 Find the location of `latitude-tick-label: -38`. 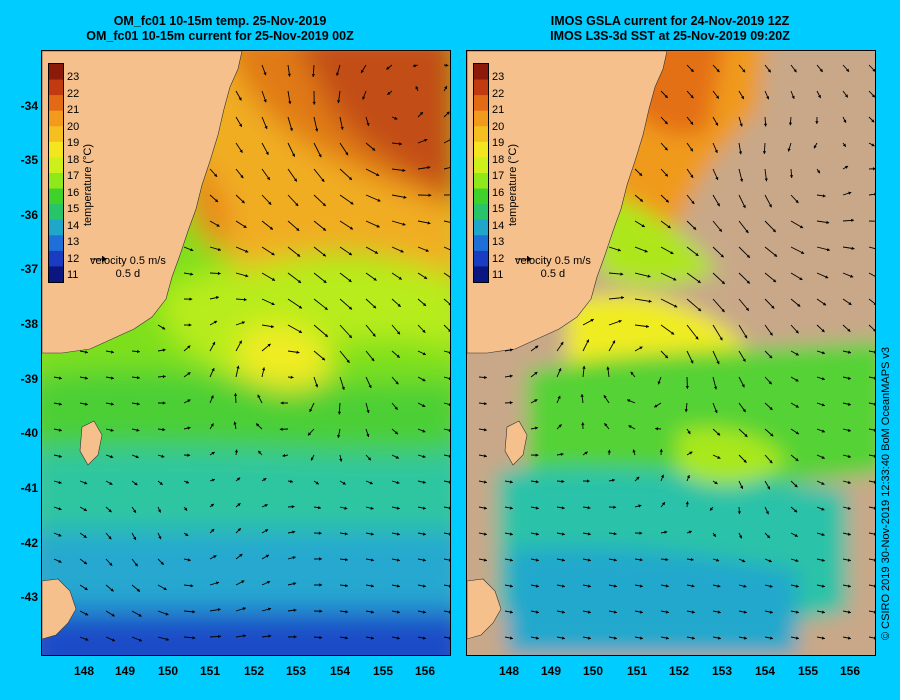

latitude-tick-label: -38 is located at coordinates (29, 324).